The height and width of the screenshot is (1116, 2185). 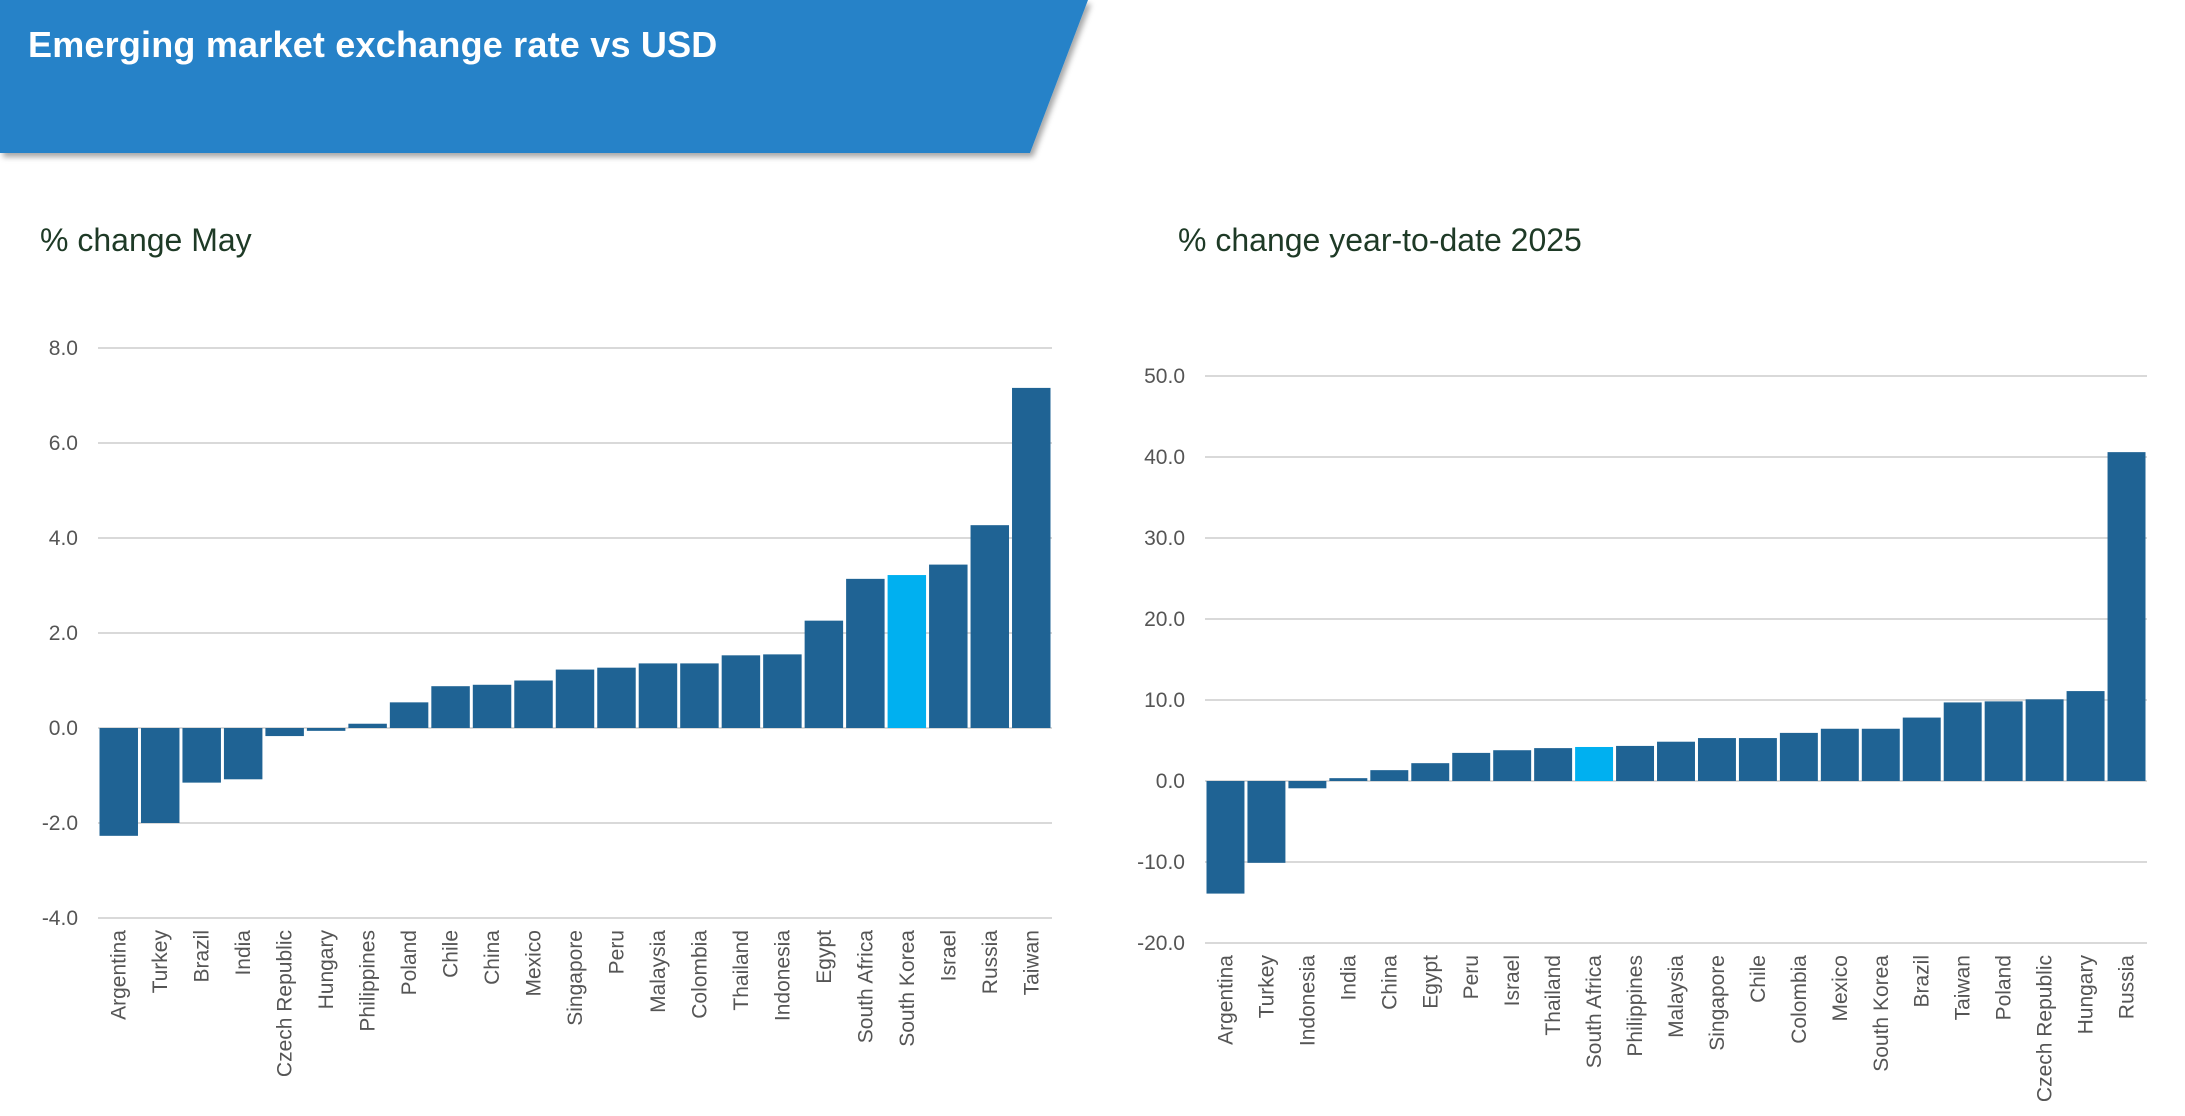 I want to click on y-tick-label: 30.0, so click(x=1164, y=538).